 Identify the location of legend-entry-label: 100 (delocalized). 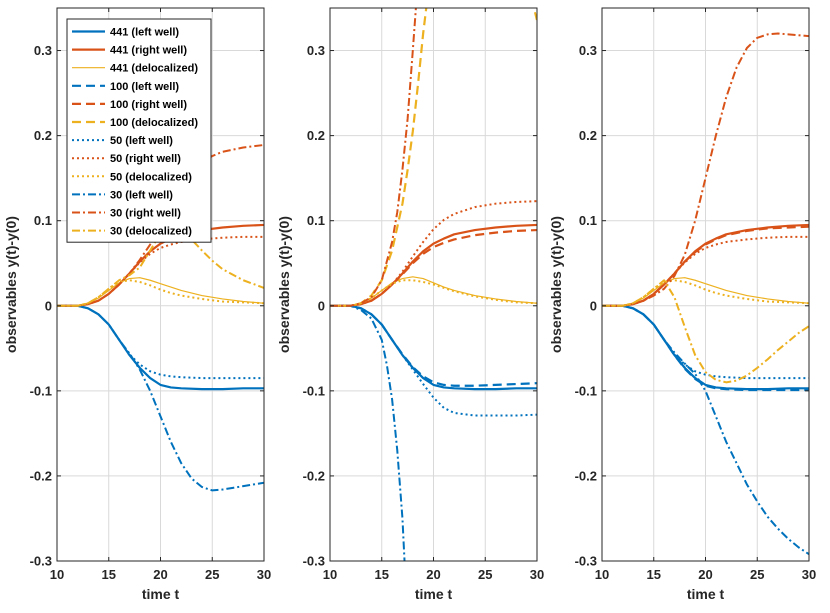
(154, 123).